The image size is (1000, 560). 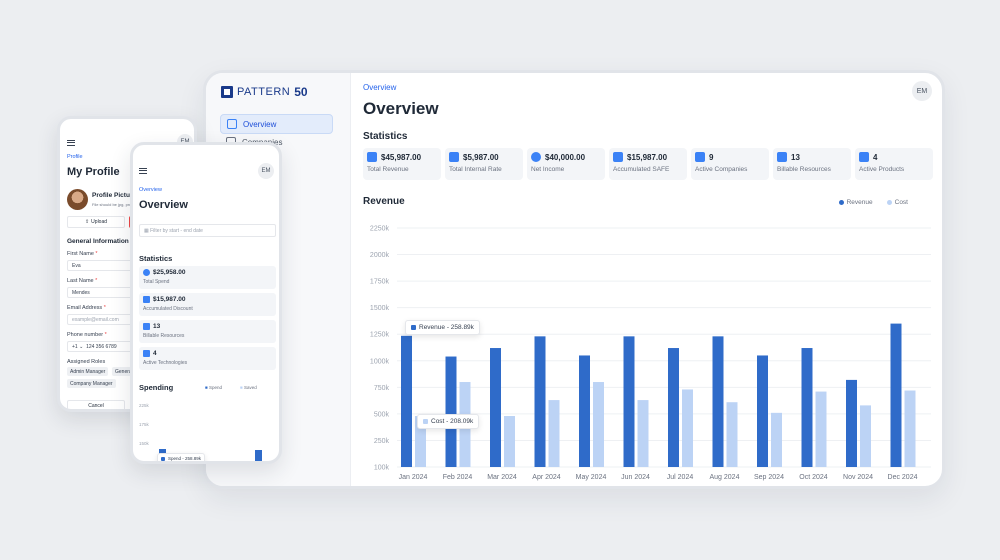 I want to click on stat-card: $15,987.00 Accumulated Discount, so click(x=207, y=304).